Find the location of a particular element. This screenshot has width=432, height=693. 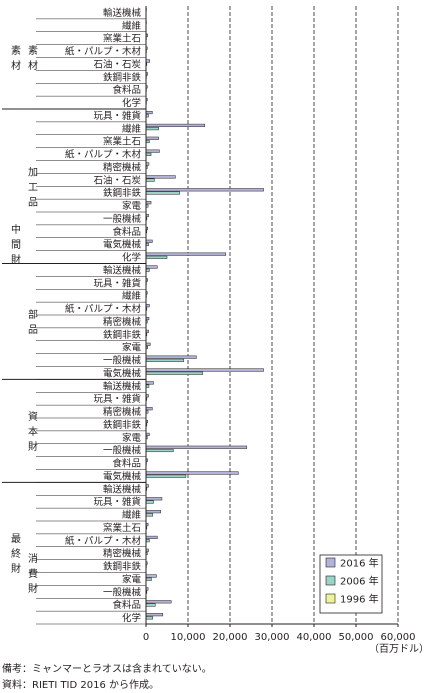

bar-2006年-41 is located at coordinates (147, 541).